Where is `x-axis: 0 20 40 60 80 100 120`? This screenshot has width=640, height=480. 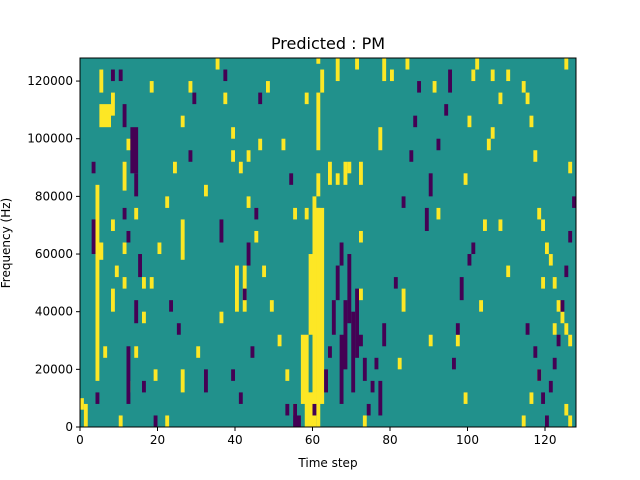
x-axis: 0 20 40 60 80 100 120 is located at coordinates (316, 437).